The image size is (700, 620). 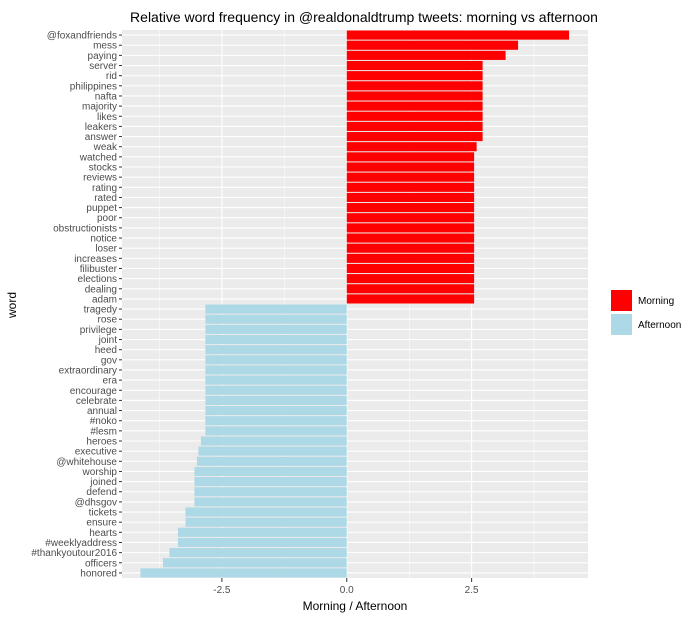 What do you see at coordinates (101, 137) in the screenshot?
I see `y-tick-label: answer` at bounding box center [101, 137].